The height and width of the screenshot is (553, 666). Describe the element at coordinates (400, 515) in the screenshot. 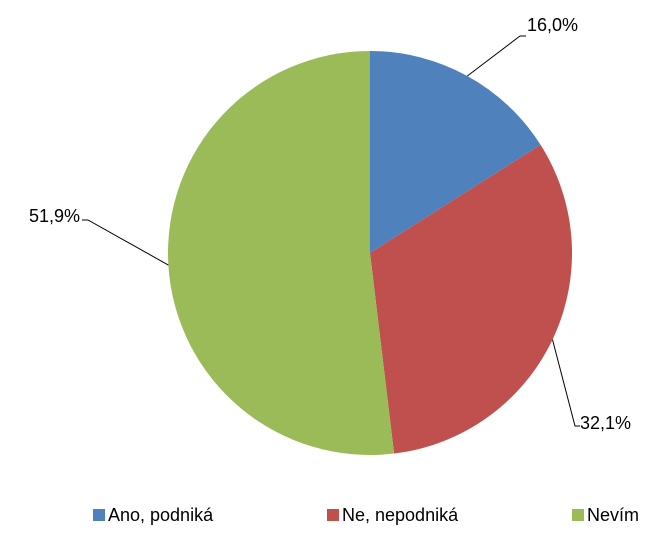

I see `legend-label: Ne, nepodniká` at that location.